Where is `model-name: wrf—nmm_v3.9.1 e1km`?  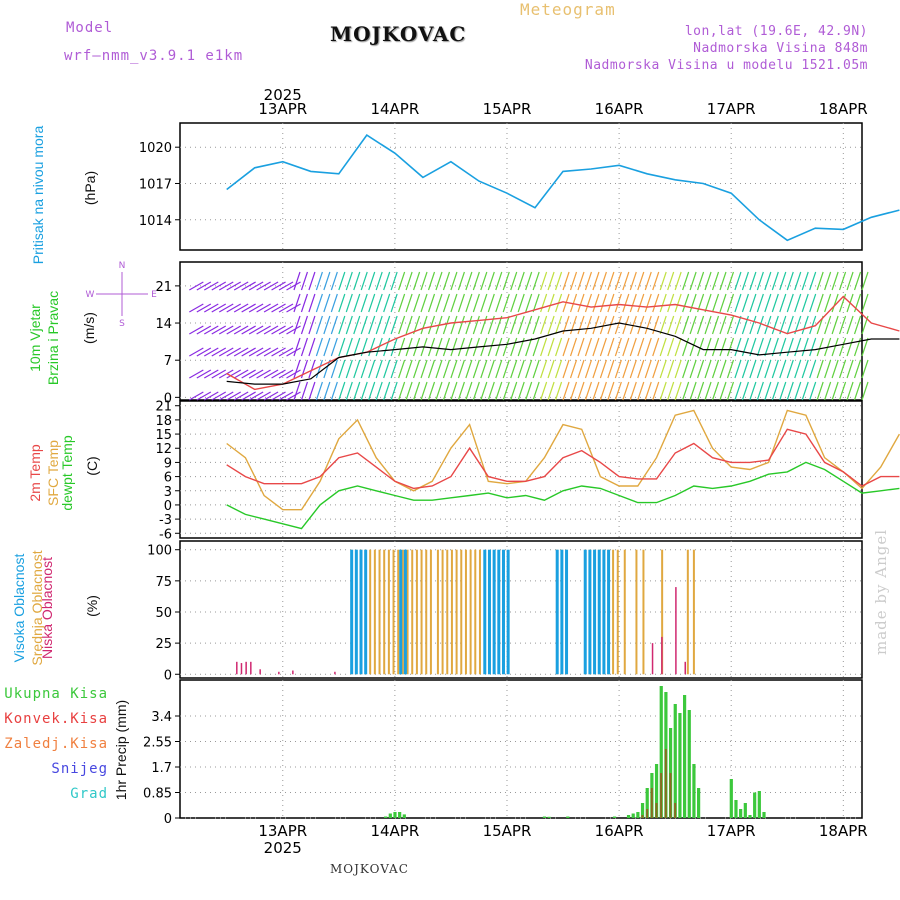
model-name: wrf—nmm_v3.9.1 e1km is located at coordinates (154, 56).